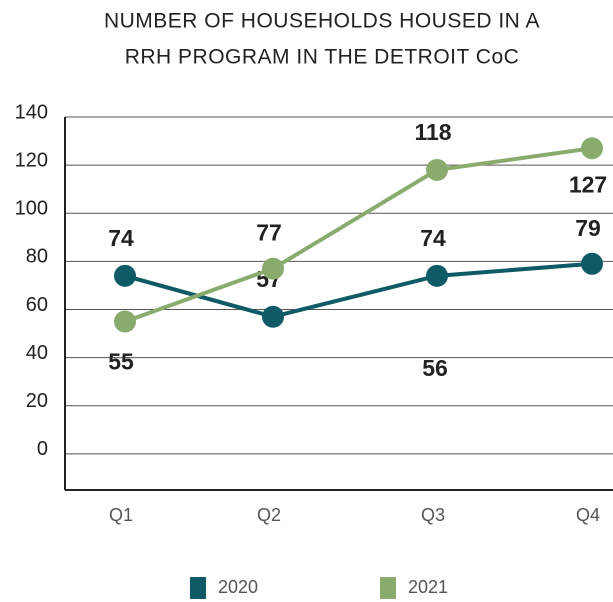 This screenshot has height=602, width=613. Describe the element at coordinates (322, 57) in the screenshot. I see `chart-title: RRH PROGRAM IN THE DETROIT CoC` at that location.